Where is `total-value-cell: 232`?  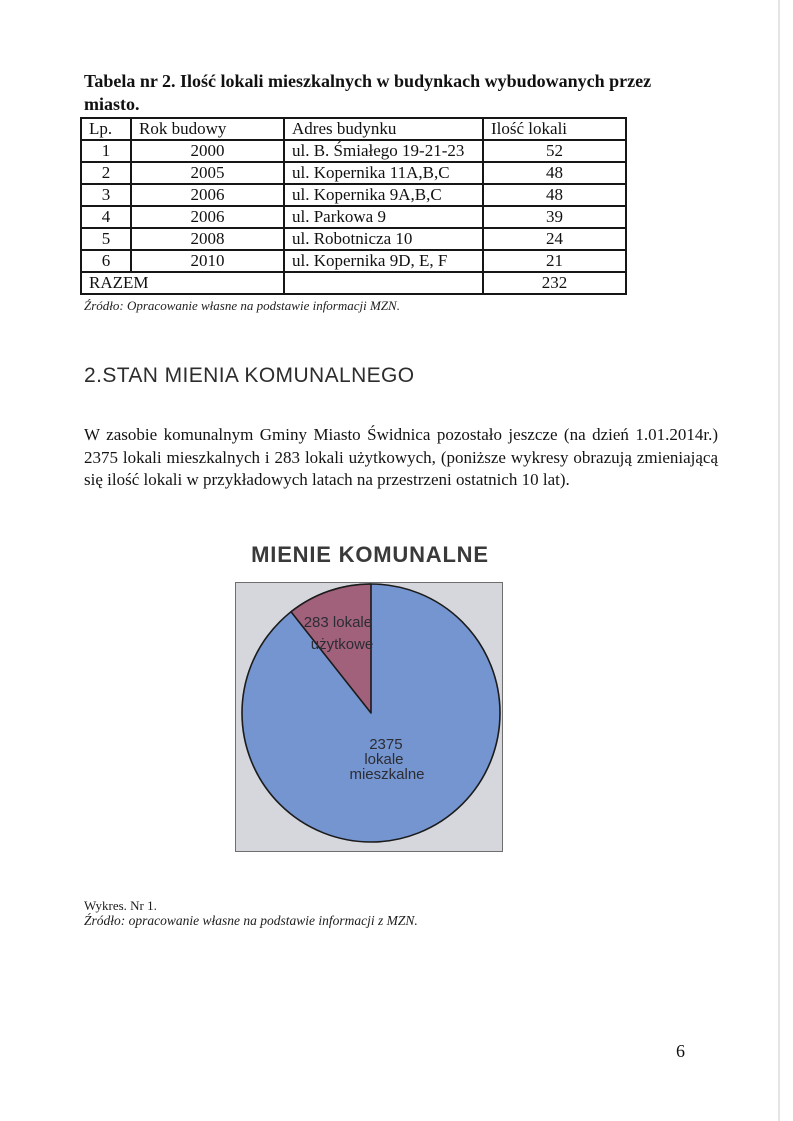 total-value-cell: 232 is located at coordinates (554, 283).